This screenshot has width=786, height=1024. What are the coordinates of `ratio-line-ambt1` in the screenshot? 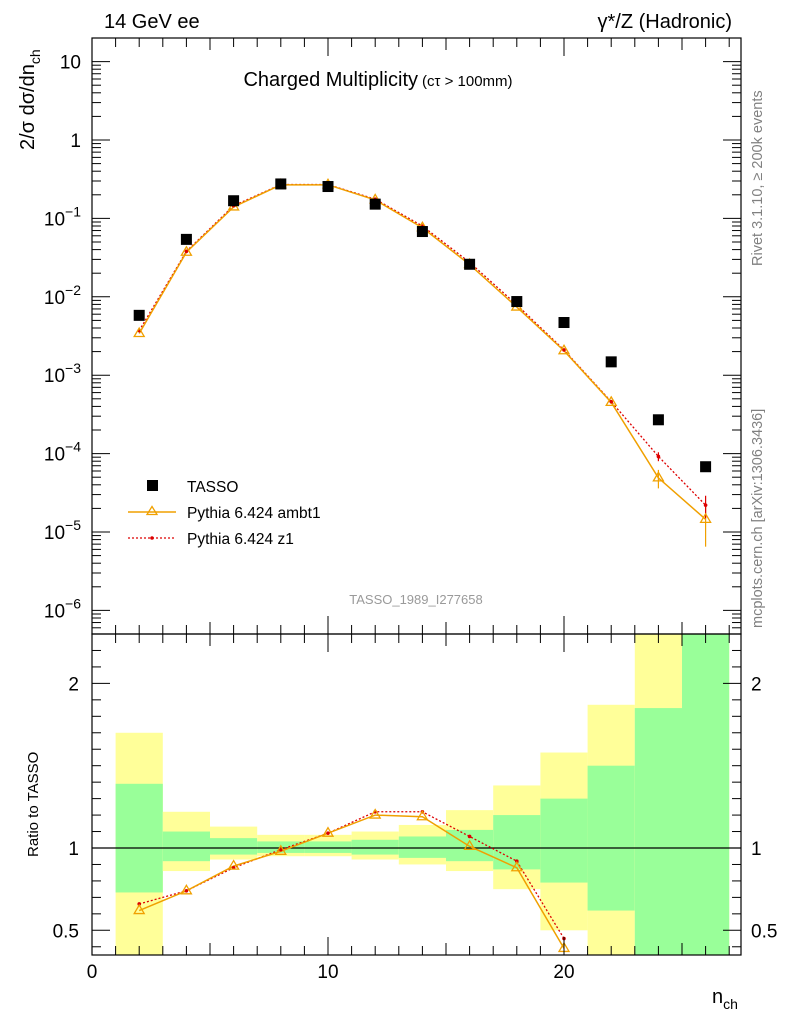 It's located at (351, 881).